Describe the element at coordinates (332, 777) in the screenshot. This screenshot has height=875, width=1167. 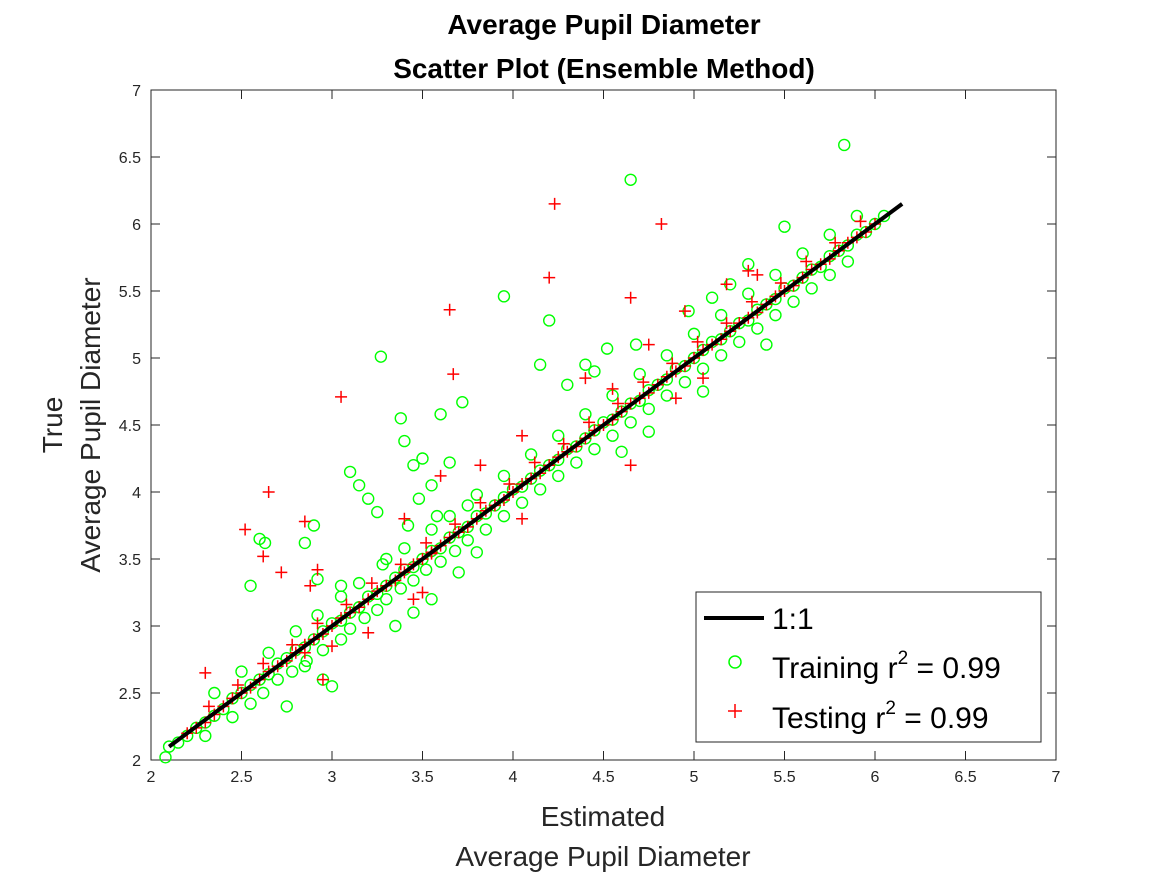
I see `x-tick-label: 3` at that location.